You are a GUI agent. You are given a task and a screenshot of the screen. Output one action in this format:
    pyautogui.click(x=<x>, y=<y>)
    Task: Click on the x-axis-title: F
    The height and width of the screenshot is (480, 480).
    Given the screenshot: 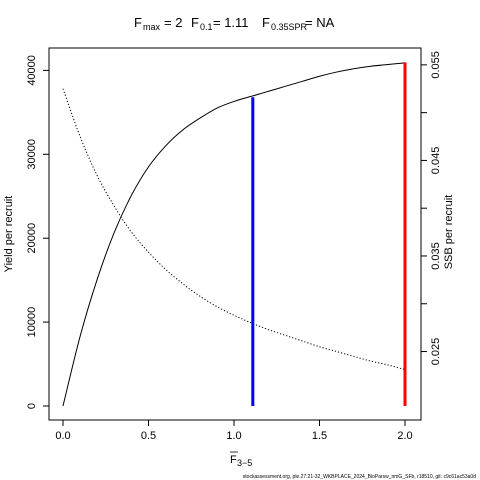 What is the action you would take?
    pyautogui.click(x=233, y=460)
    